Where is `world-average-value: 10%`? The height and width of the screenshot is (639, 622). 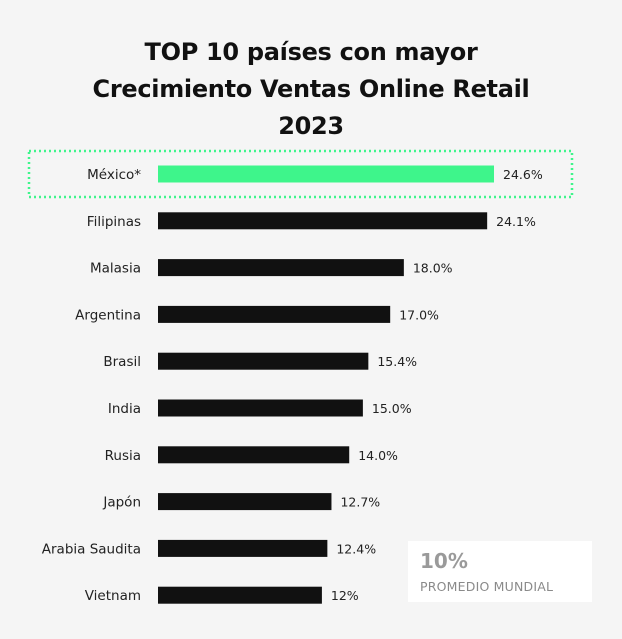
world-average-value: 10% is located at coordinates (444, 561).